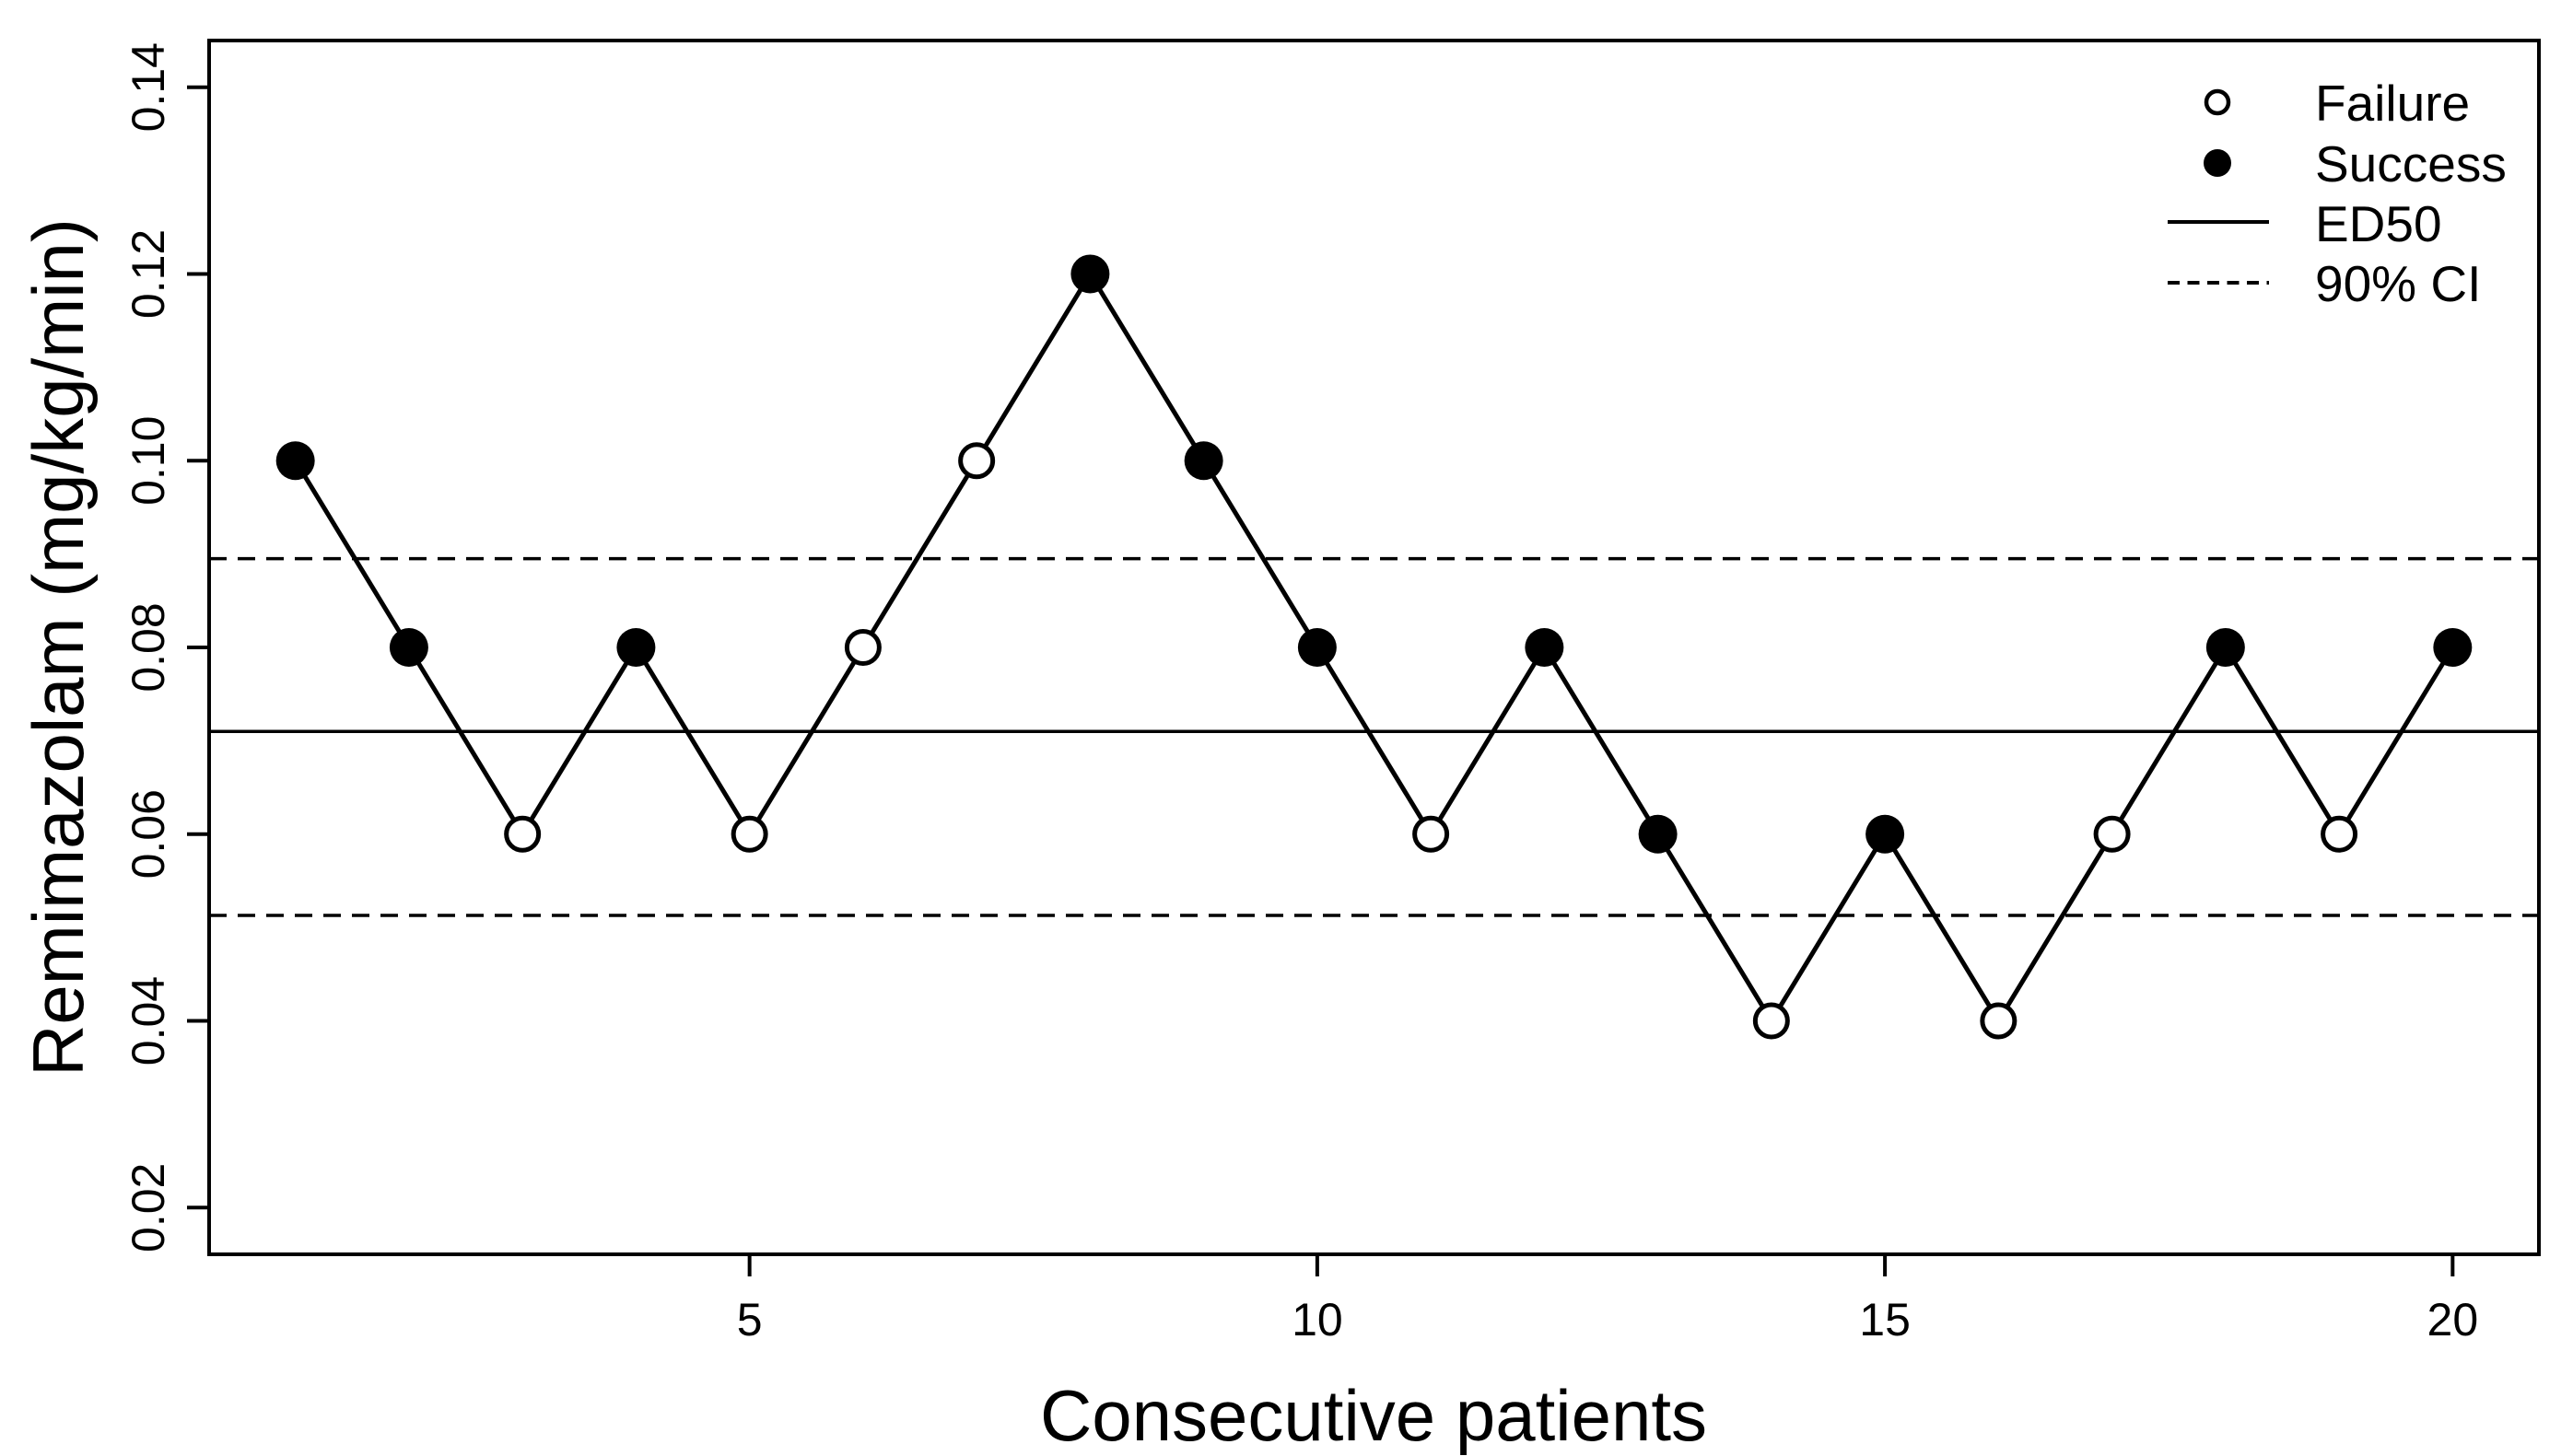  I want to click on data-point-14-failure, so click(1771, 1021).